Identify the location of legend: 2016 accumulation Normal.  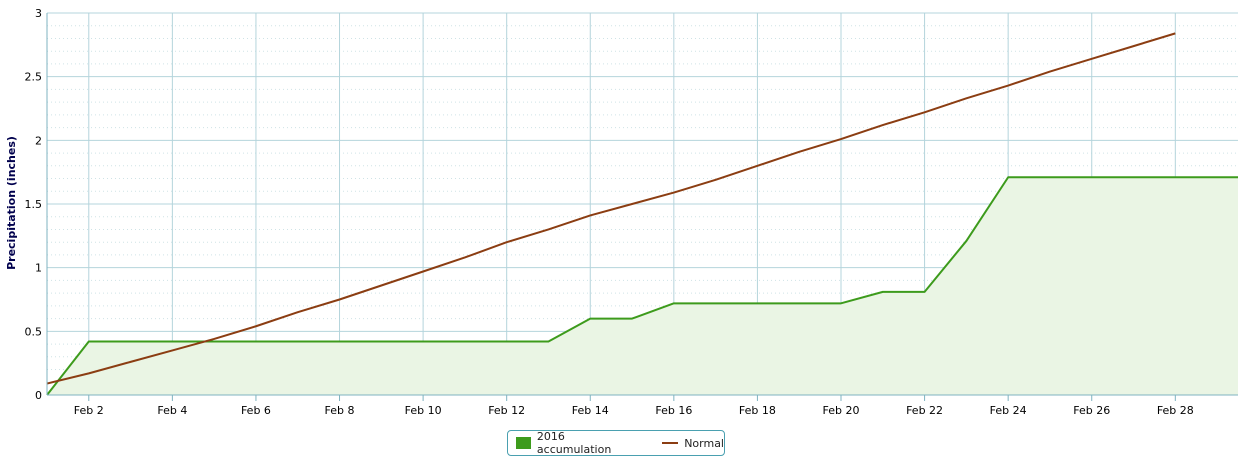
(616, 443).